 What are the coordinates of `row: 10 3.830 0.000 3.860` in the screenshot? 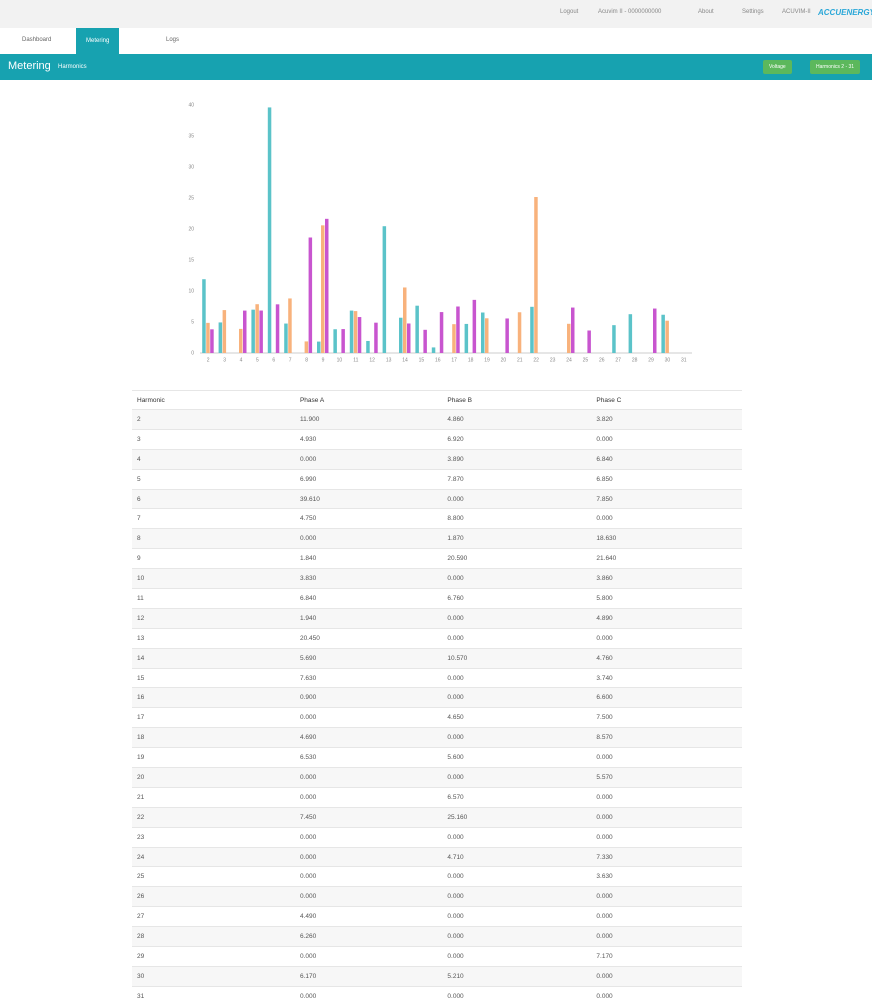 It's located at (437, 578).